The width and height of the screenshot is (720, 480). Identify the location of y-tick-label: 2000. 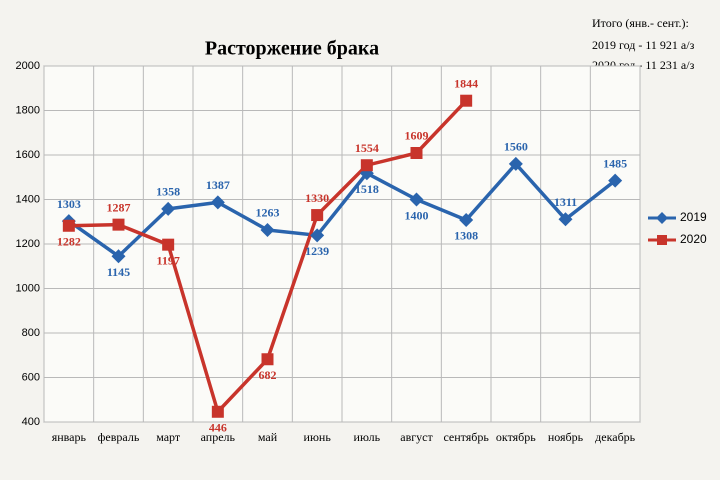
(28, 66).